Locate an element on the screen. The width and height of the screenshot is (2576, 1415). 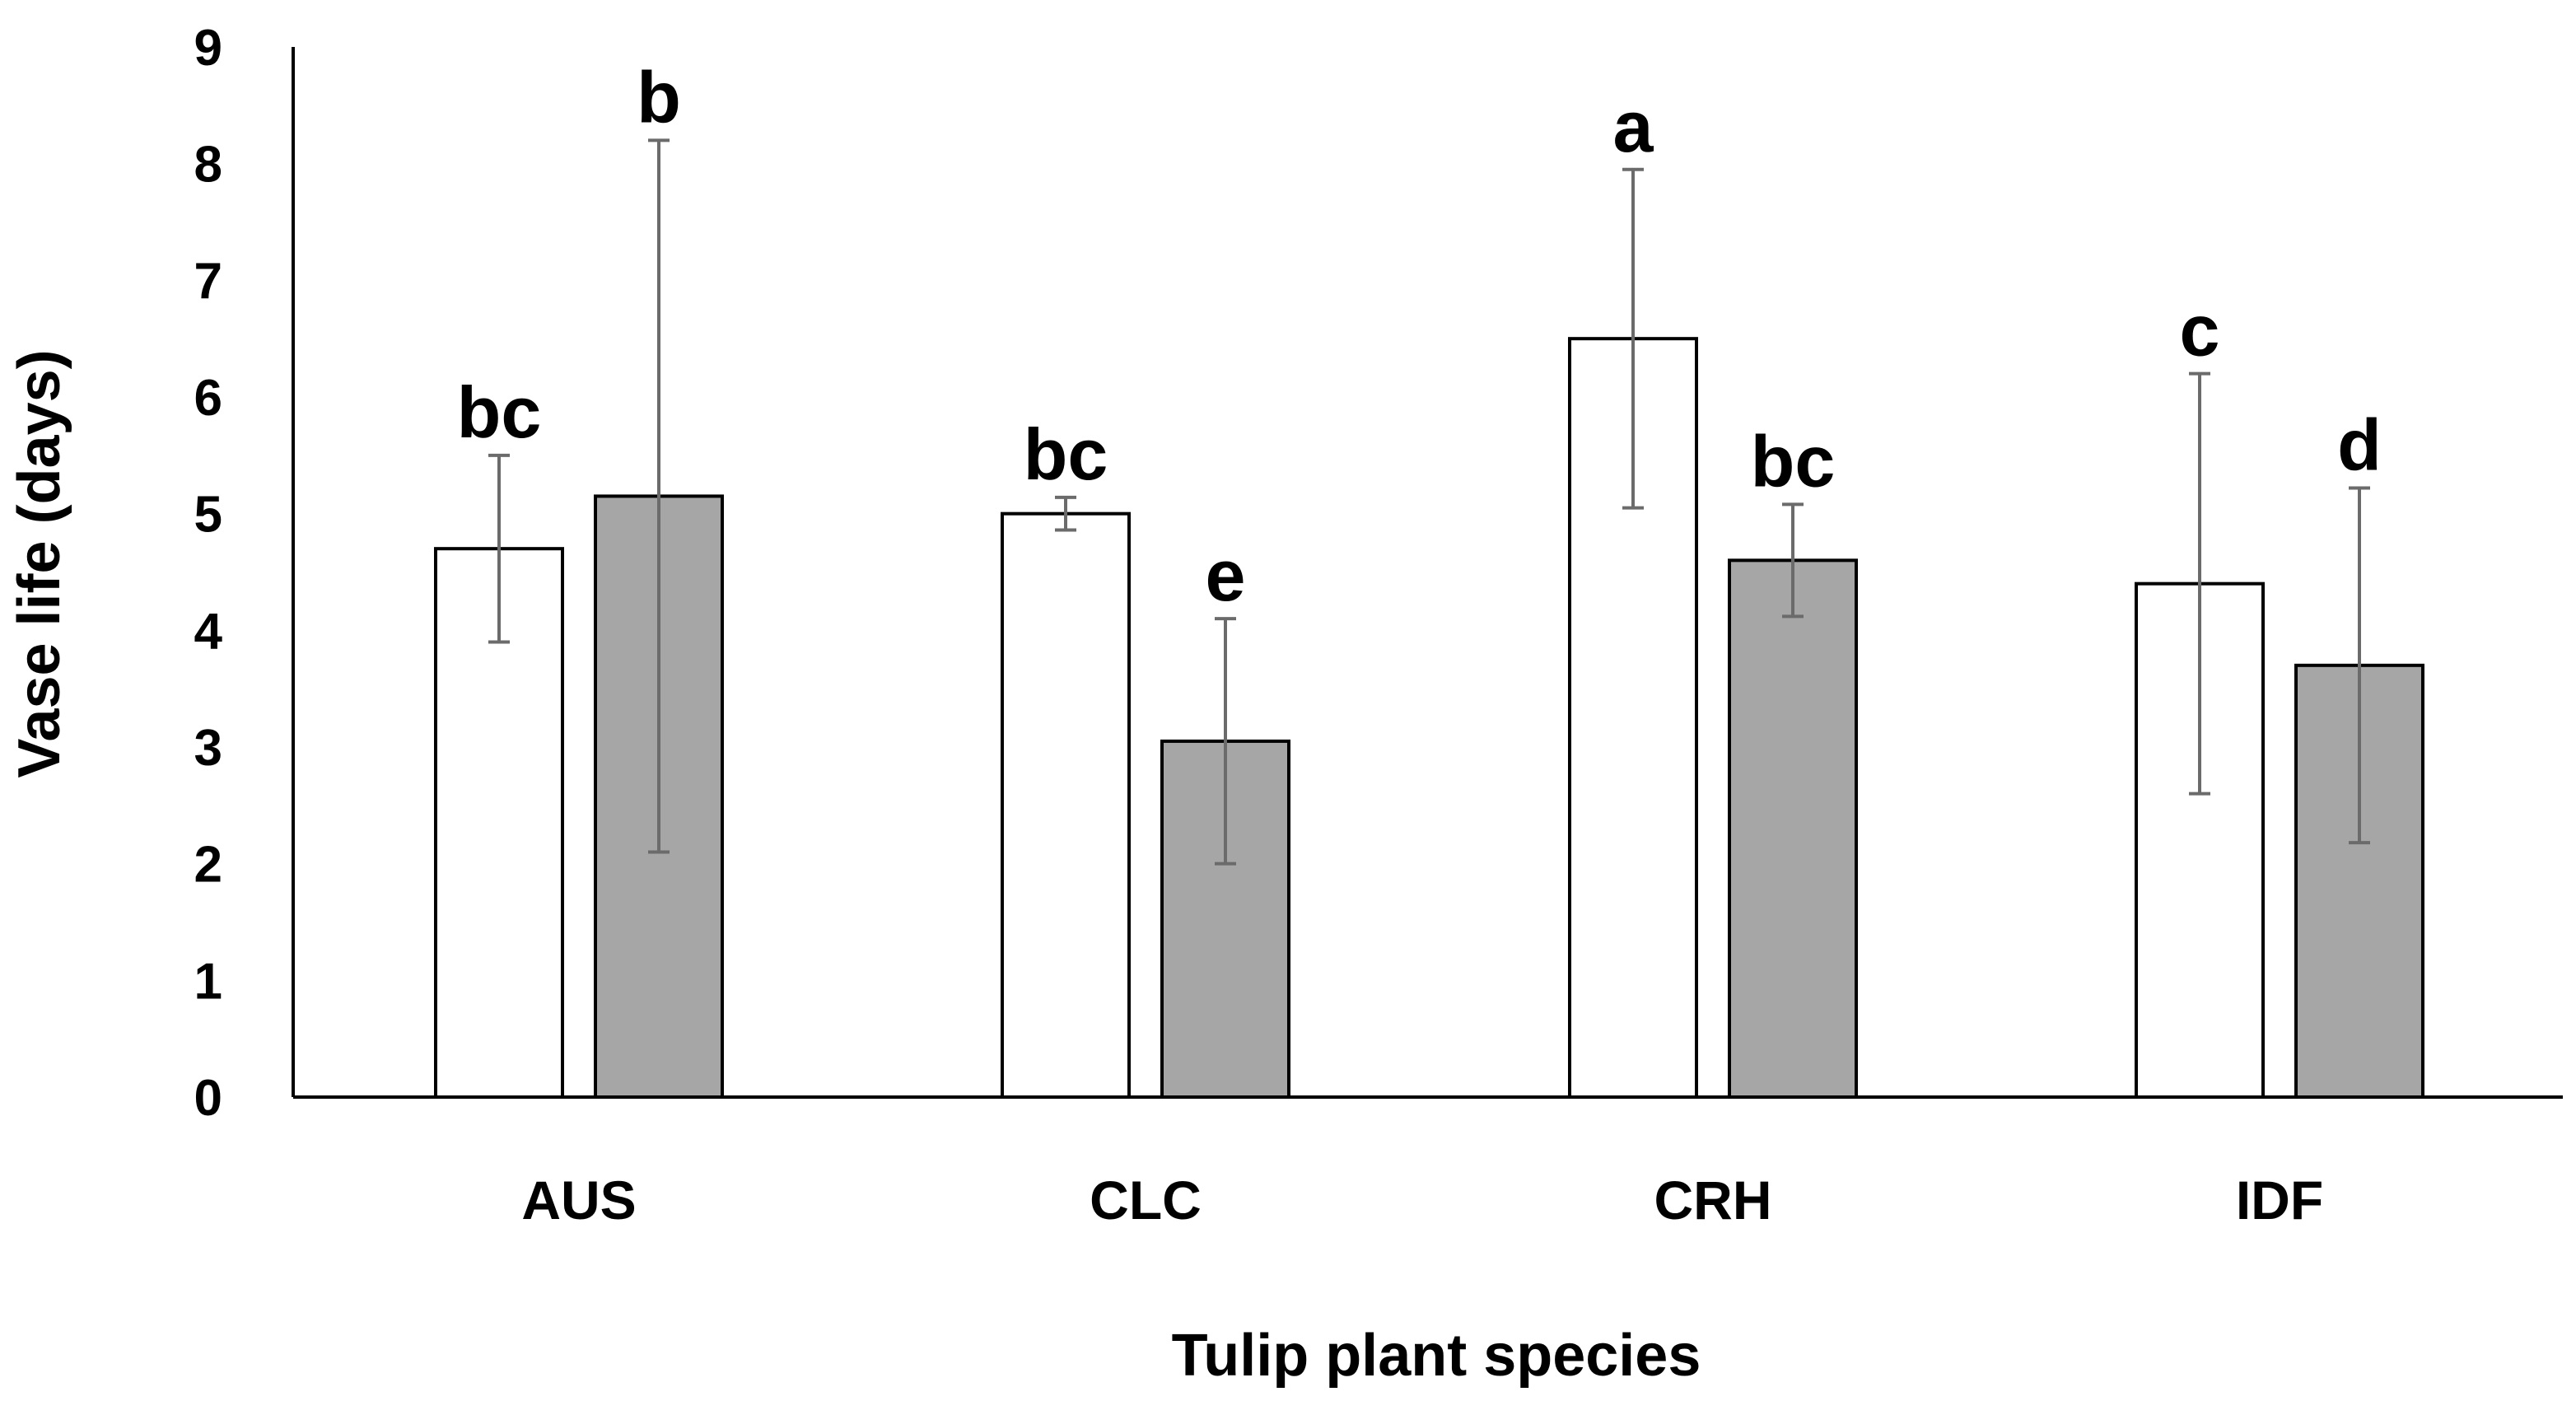
significance-label: d is located at coordinates (2359, 445).